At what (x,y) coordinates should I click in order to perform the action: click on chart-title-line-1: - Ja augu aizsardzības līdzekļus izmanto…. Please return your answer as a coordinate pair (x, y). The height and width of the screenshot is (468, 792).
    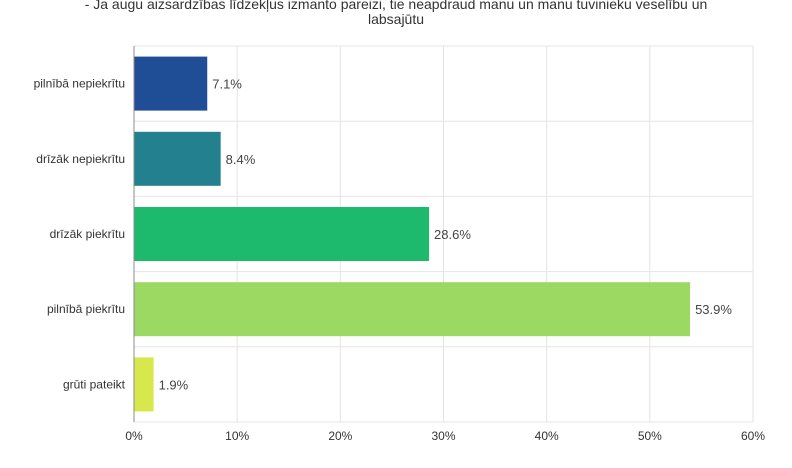
    Looking at the image, I should click on (396, 6).